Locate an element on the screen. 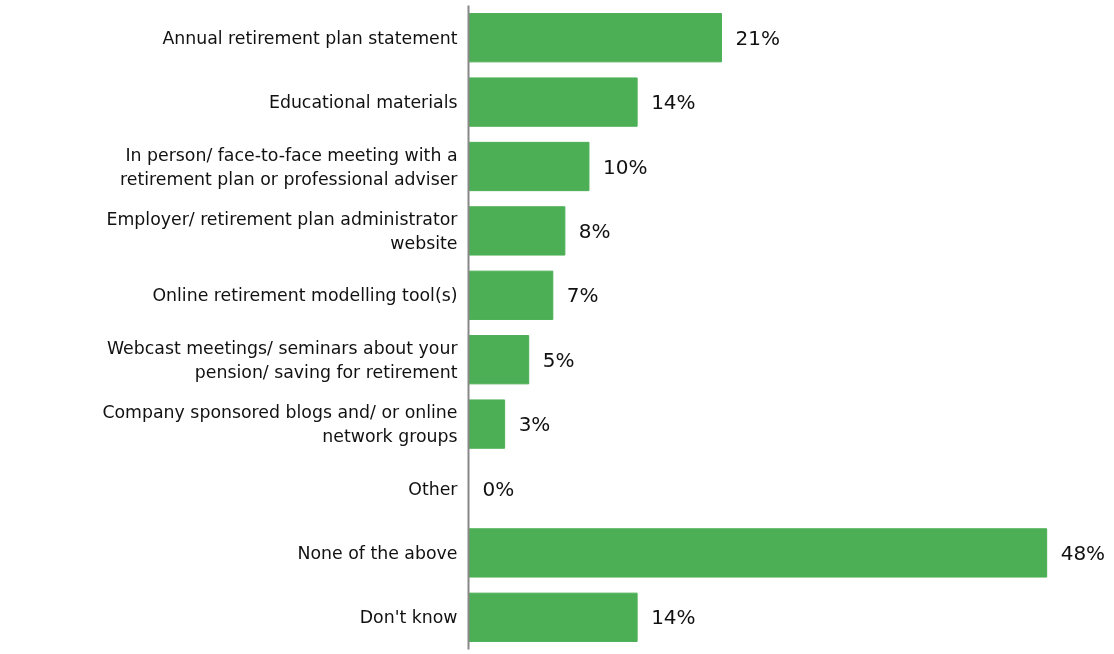 The height and width of the screenshot is (654, 1114). y-tick-label: Employer/ retirement plan administrator website is located at coordinates (282, 230).